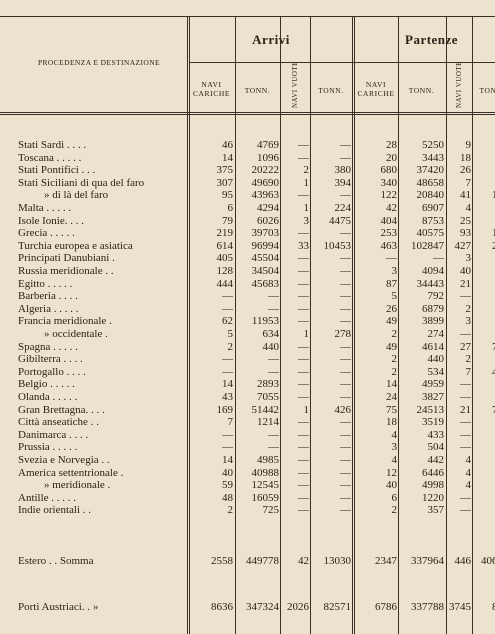 This screenshot has height=634, width=495. Describe the element at coordinates (391, 308) in the screenshot. I see `table-cell: 26` at that location.